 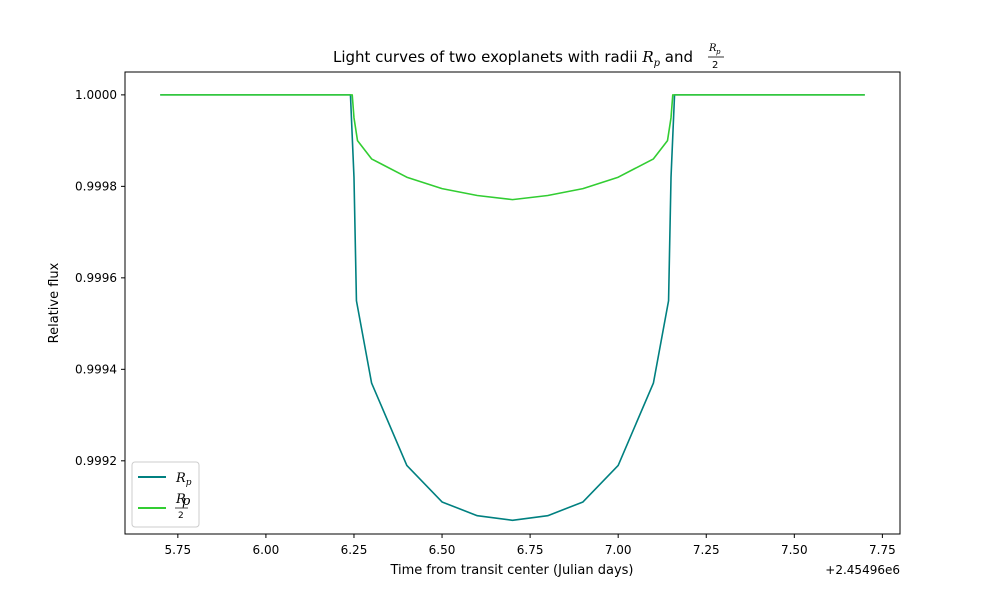 I want to click on legend-box, so click(x=165, y=494).